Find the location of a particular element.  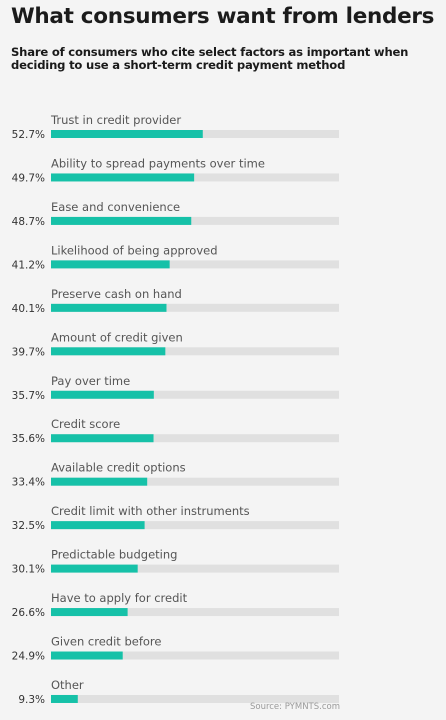

category-label: Available credit options is located at coordinates (118, 468).